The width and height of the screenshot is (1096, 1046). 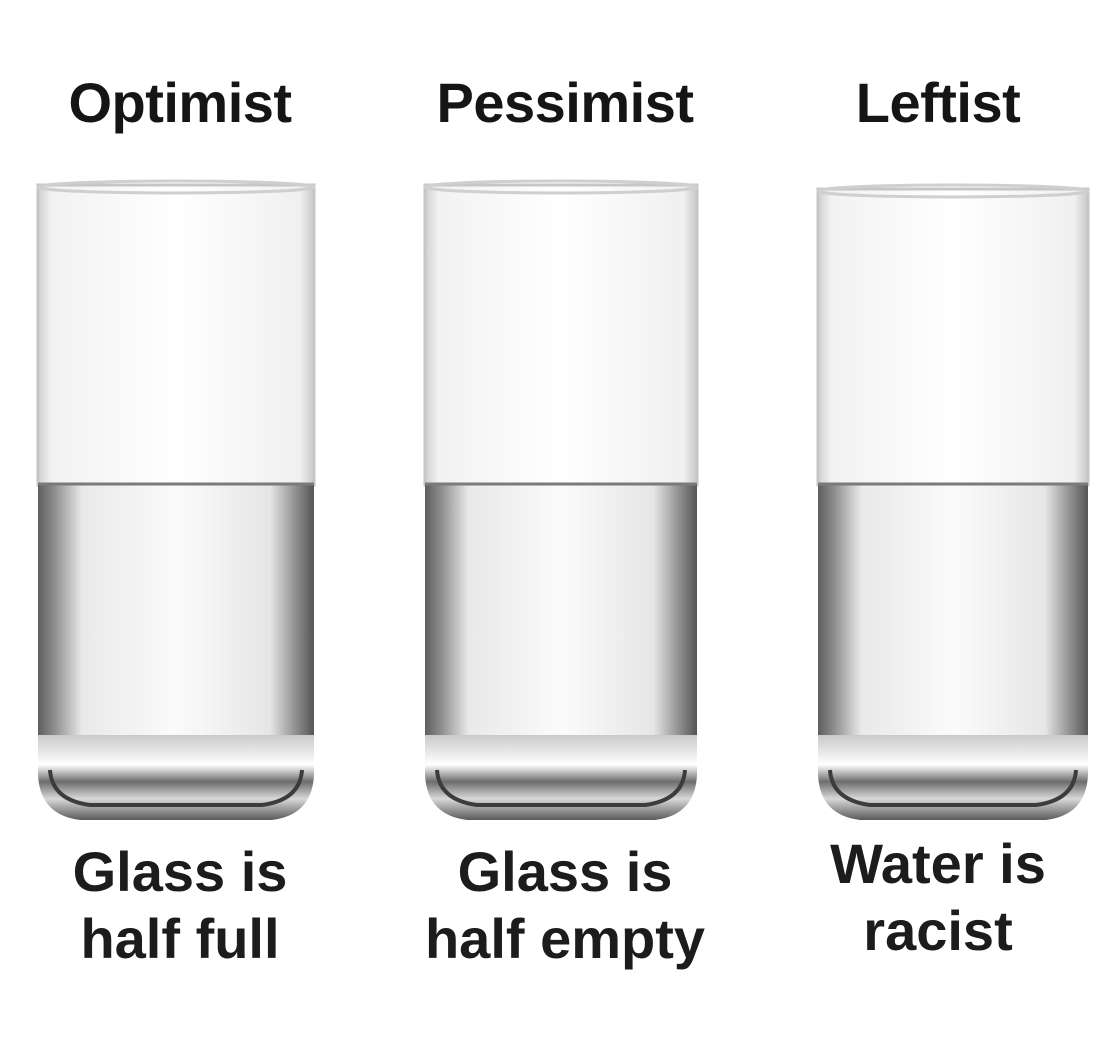 What do you see at coordinates (180, 938) in the screenshot?
I see `caption-line-2: half full` at bounding box center [180, 938].